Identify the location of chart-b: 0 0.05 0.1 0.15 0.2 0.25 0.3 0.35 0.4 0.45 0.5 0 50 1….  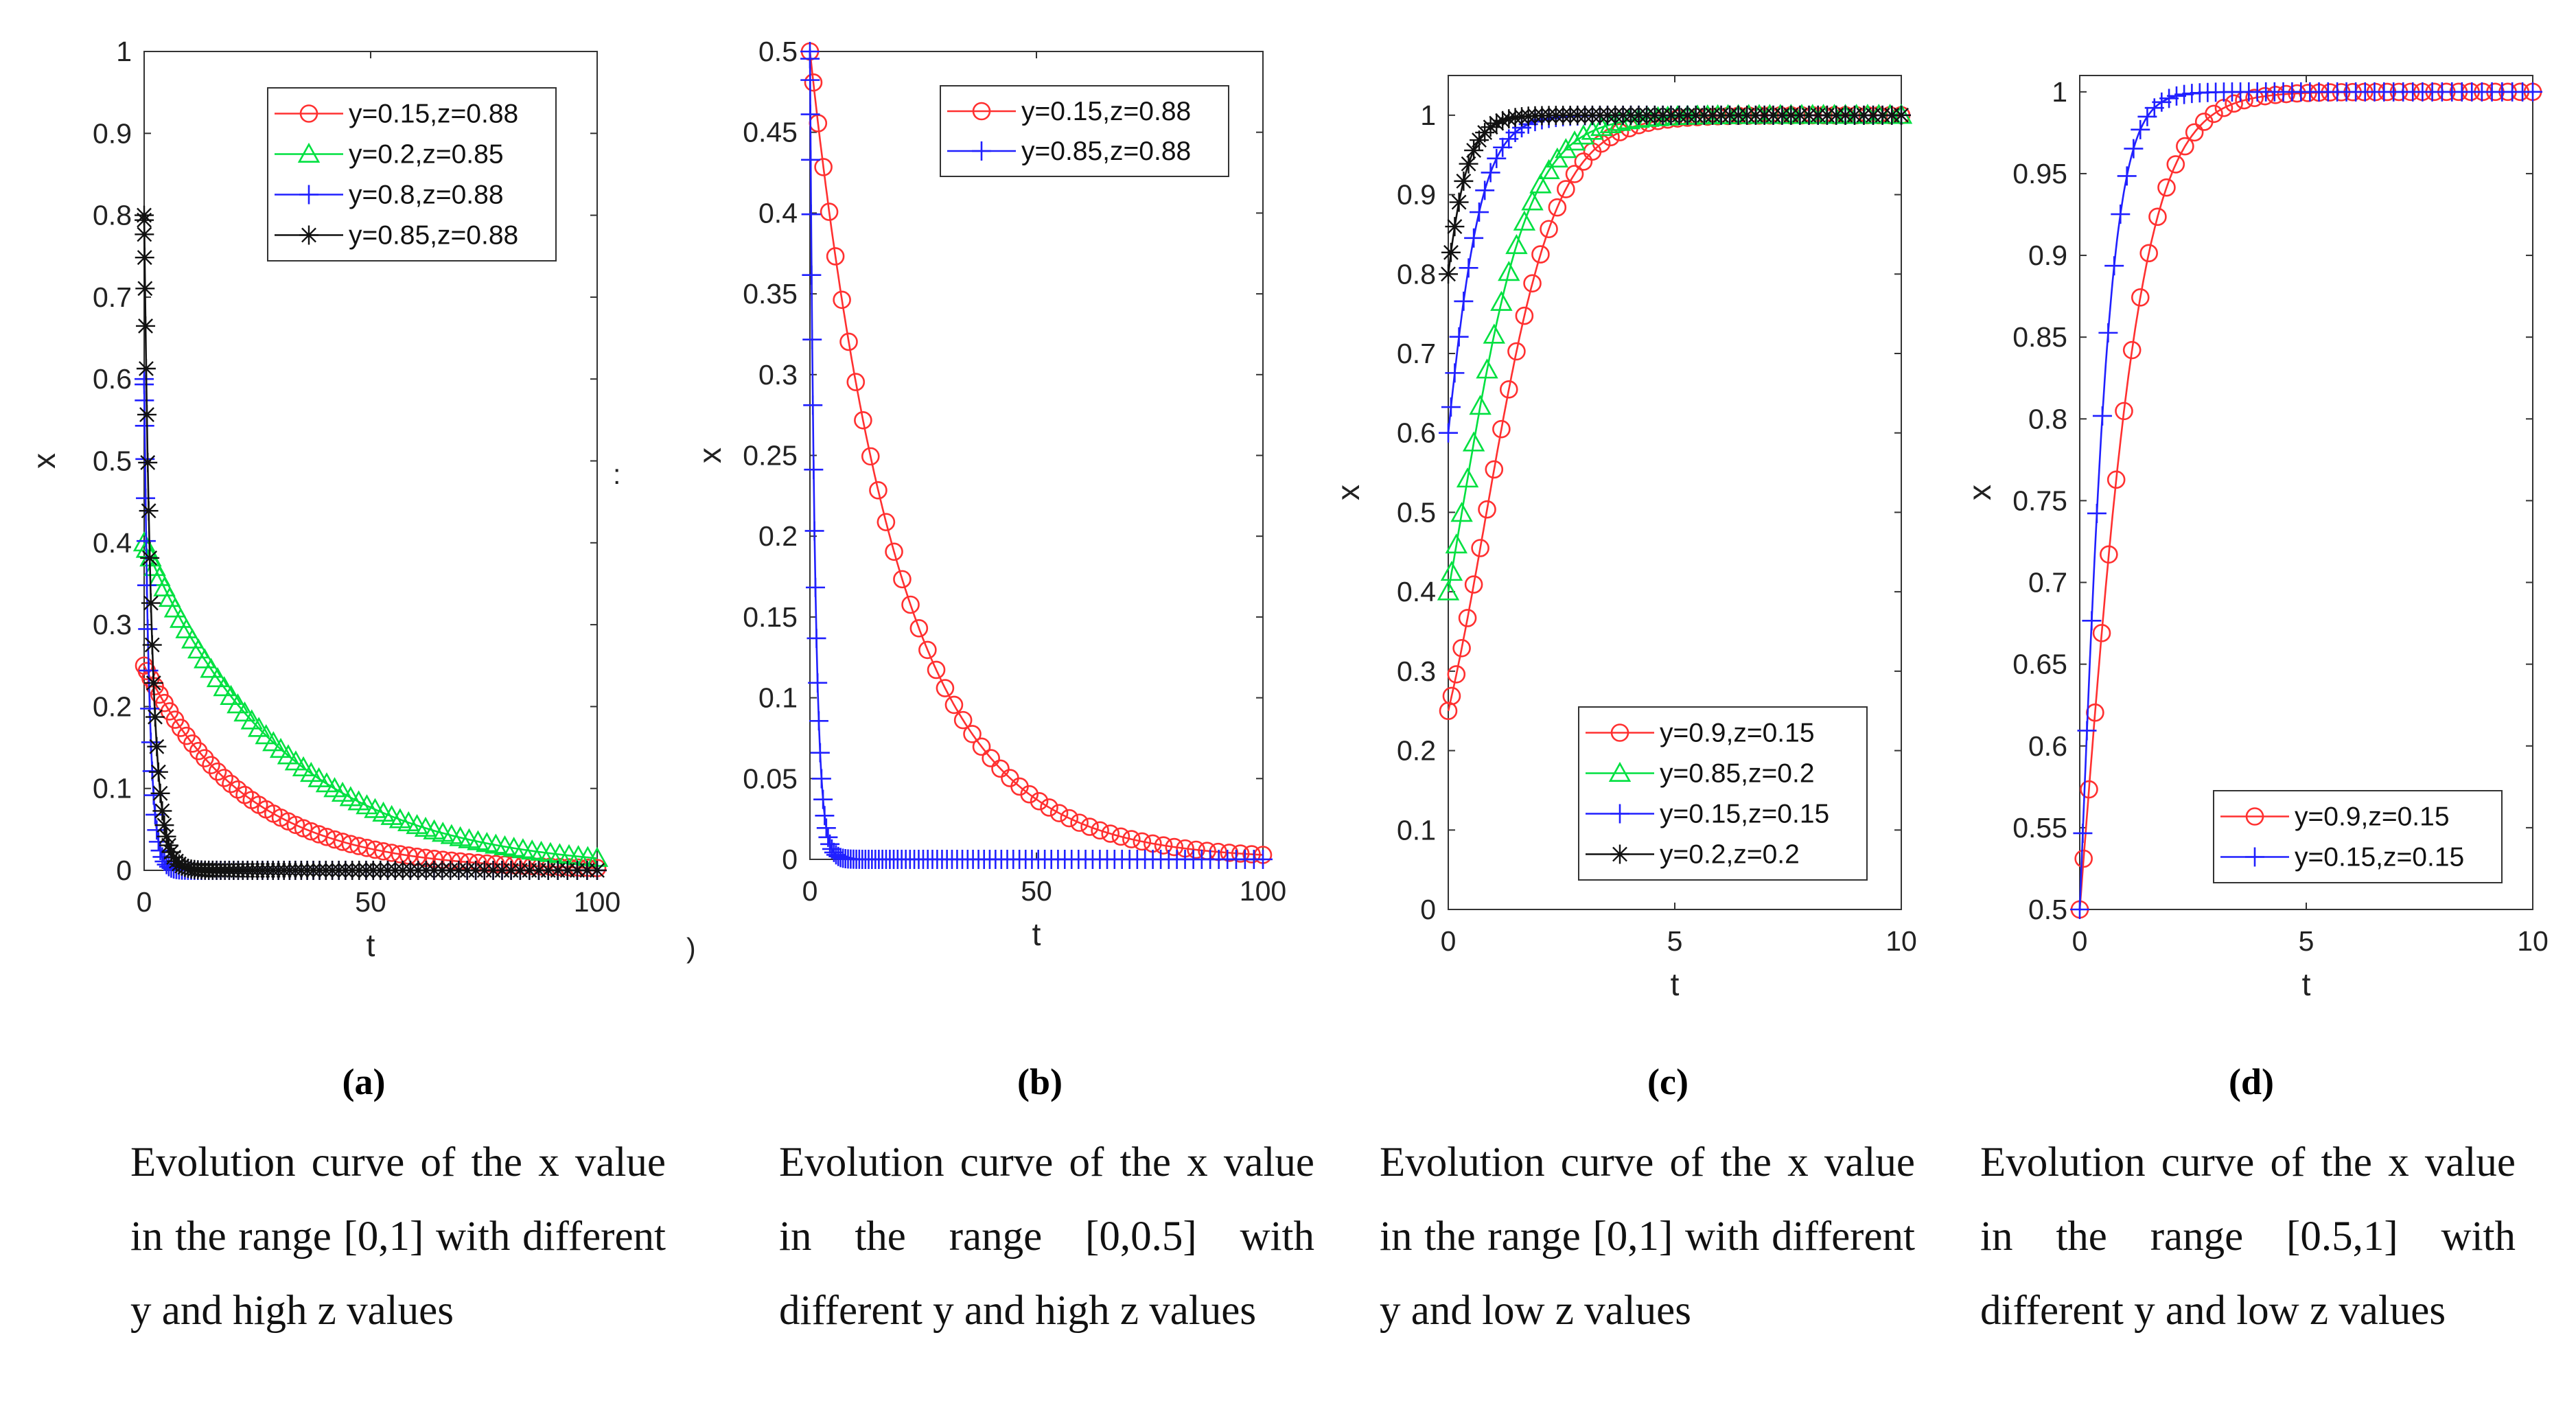
(989, 494).